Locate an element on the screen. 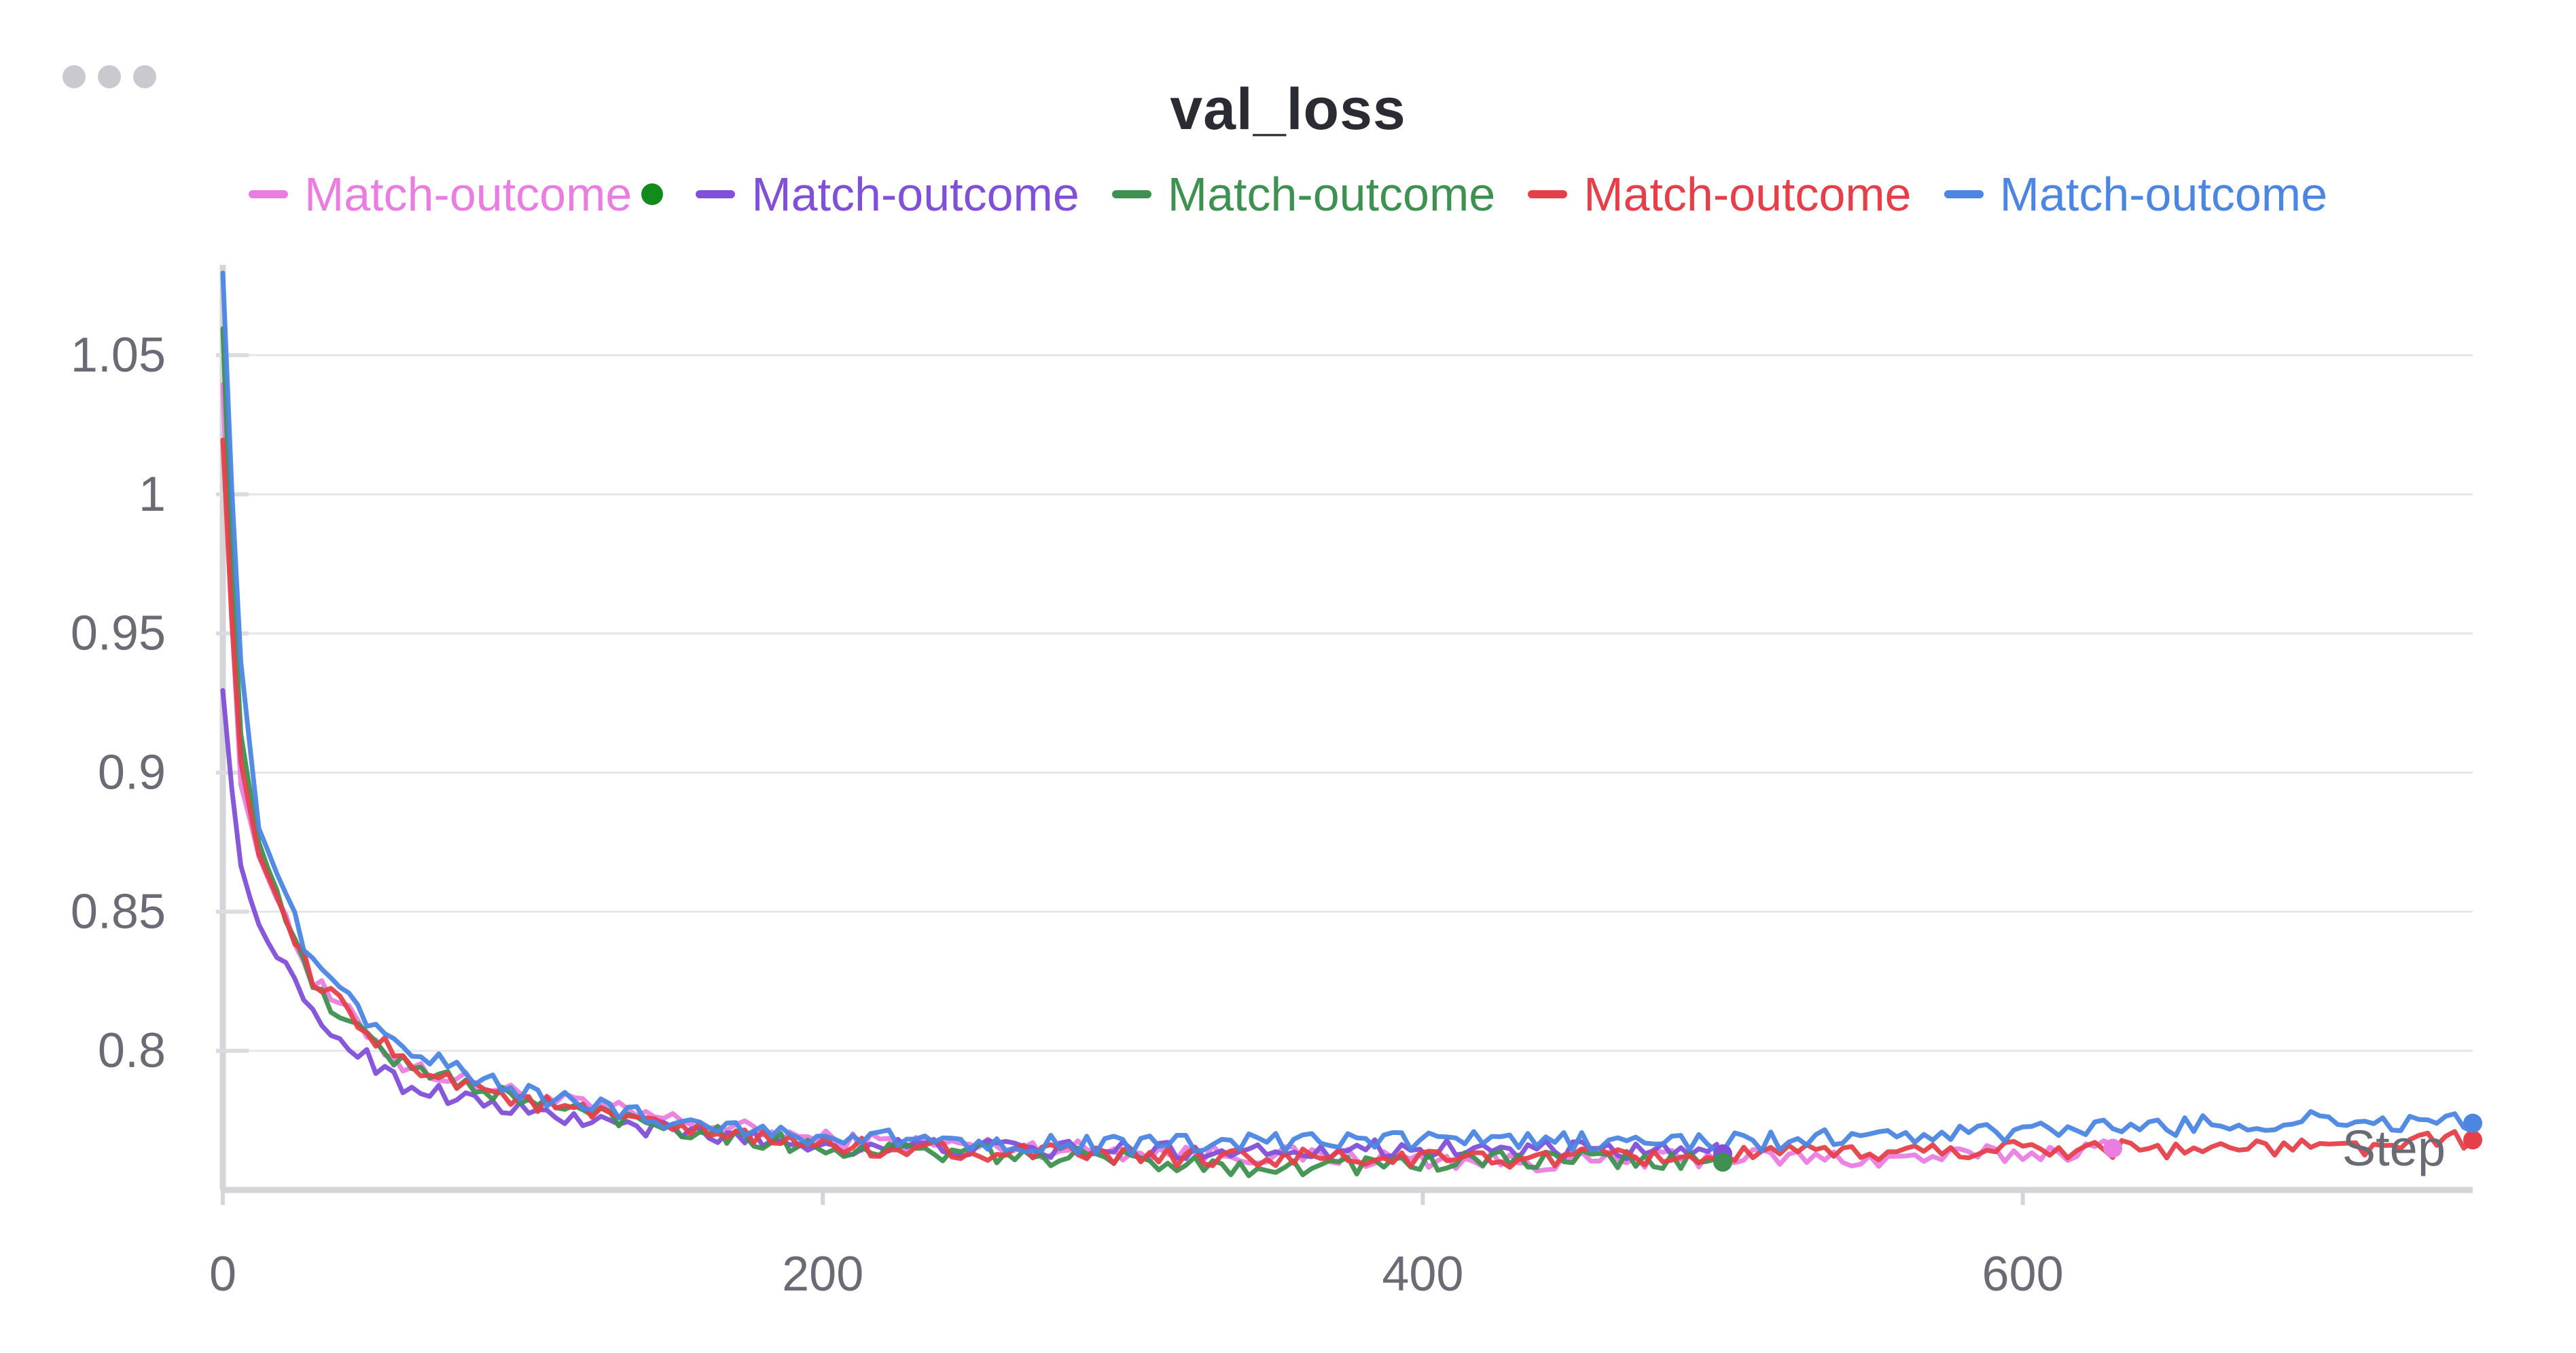 The height and width of the screenshot is (1353, 2576). y-tick-label: 1 is located at coordinates (152, 494).